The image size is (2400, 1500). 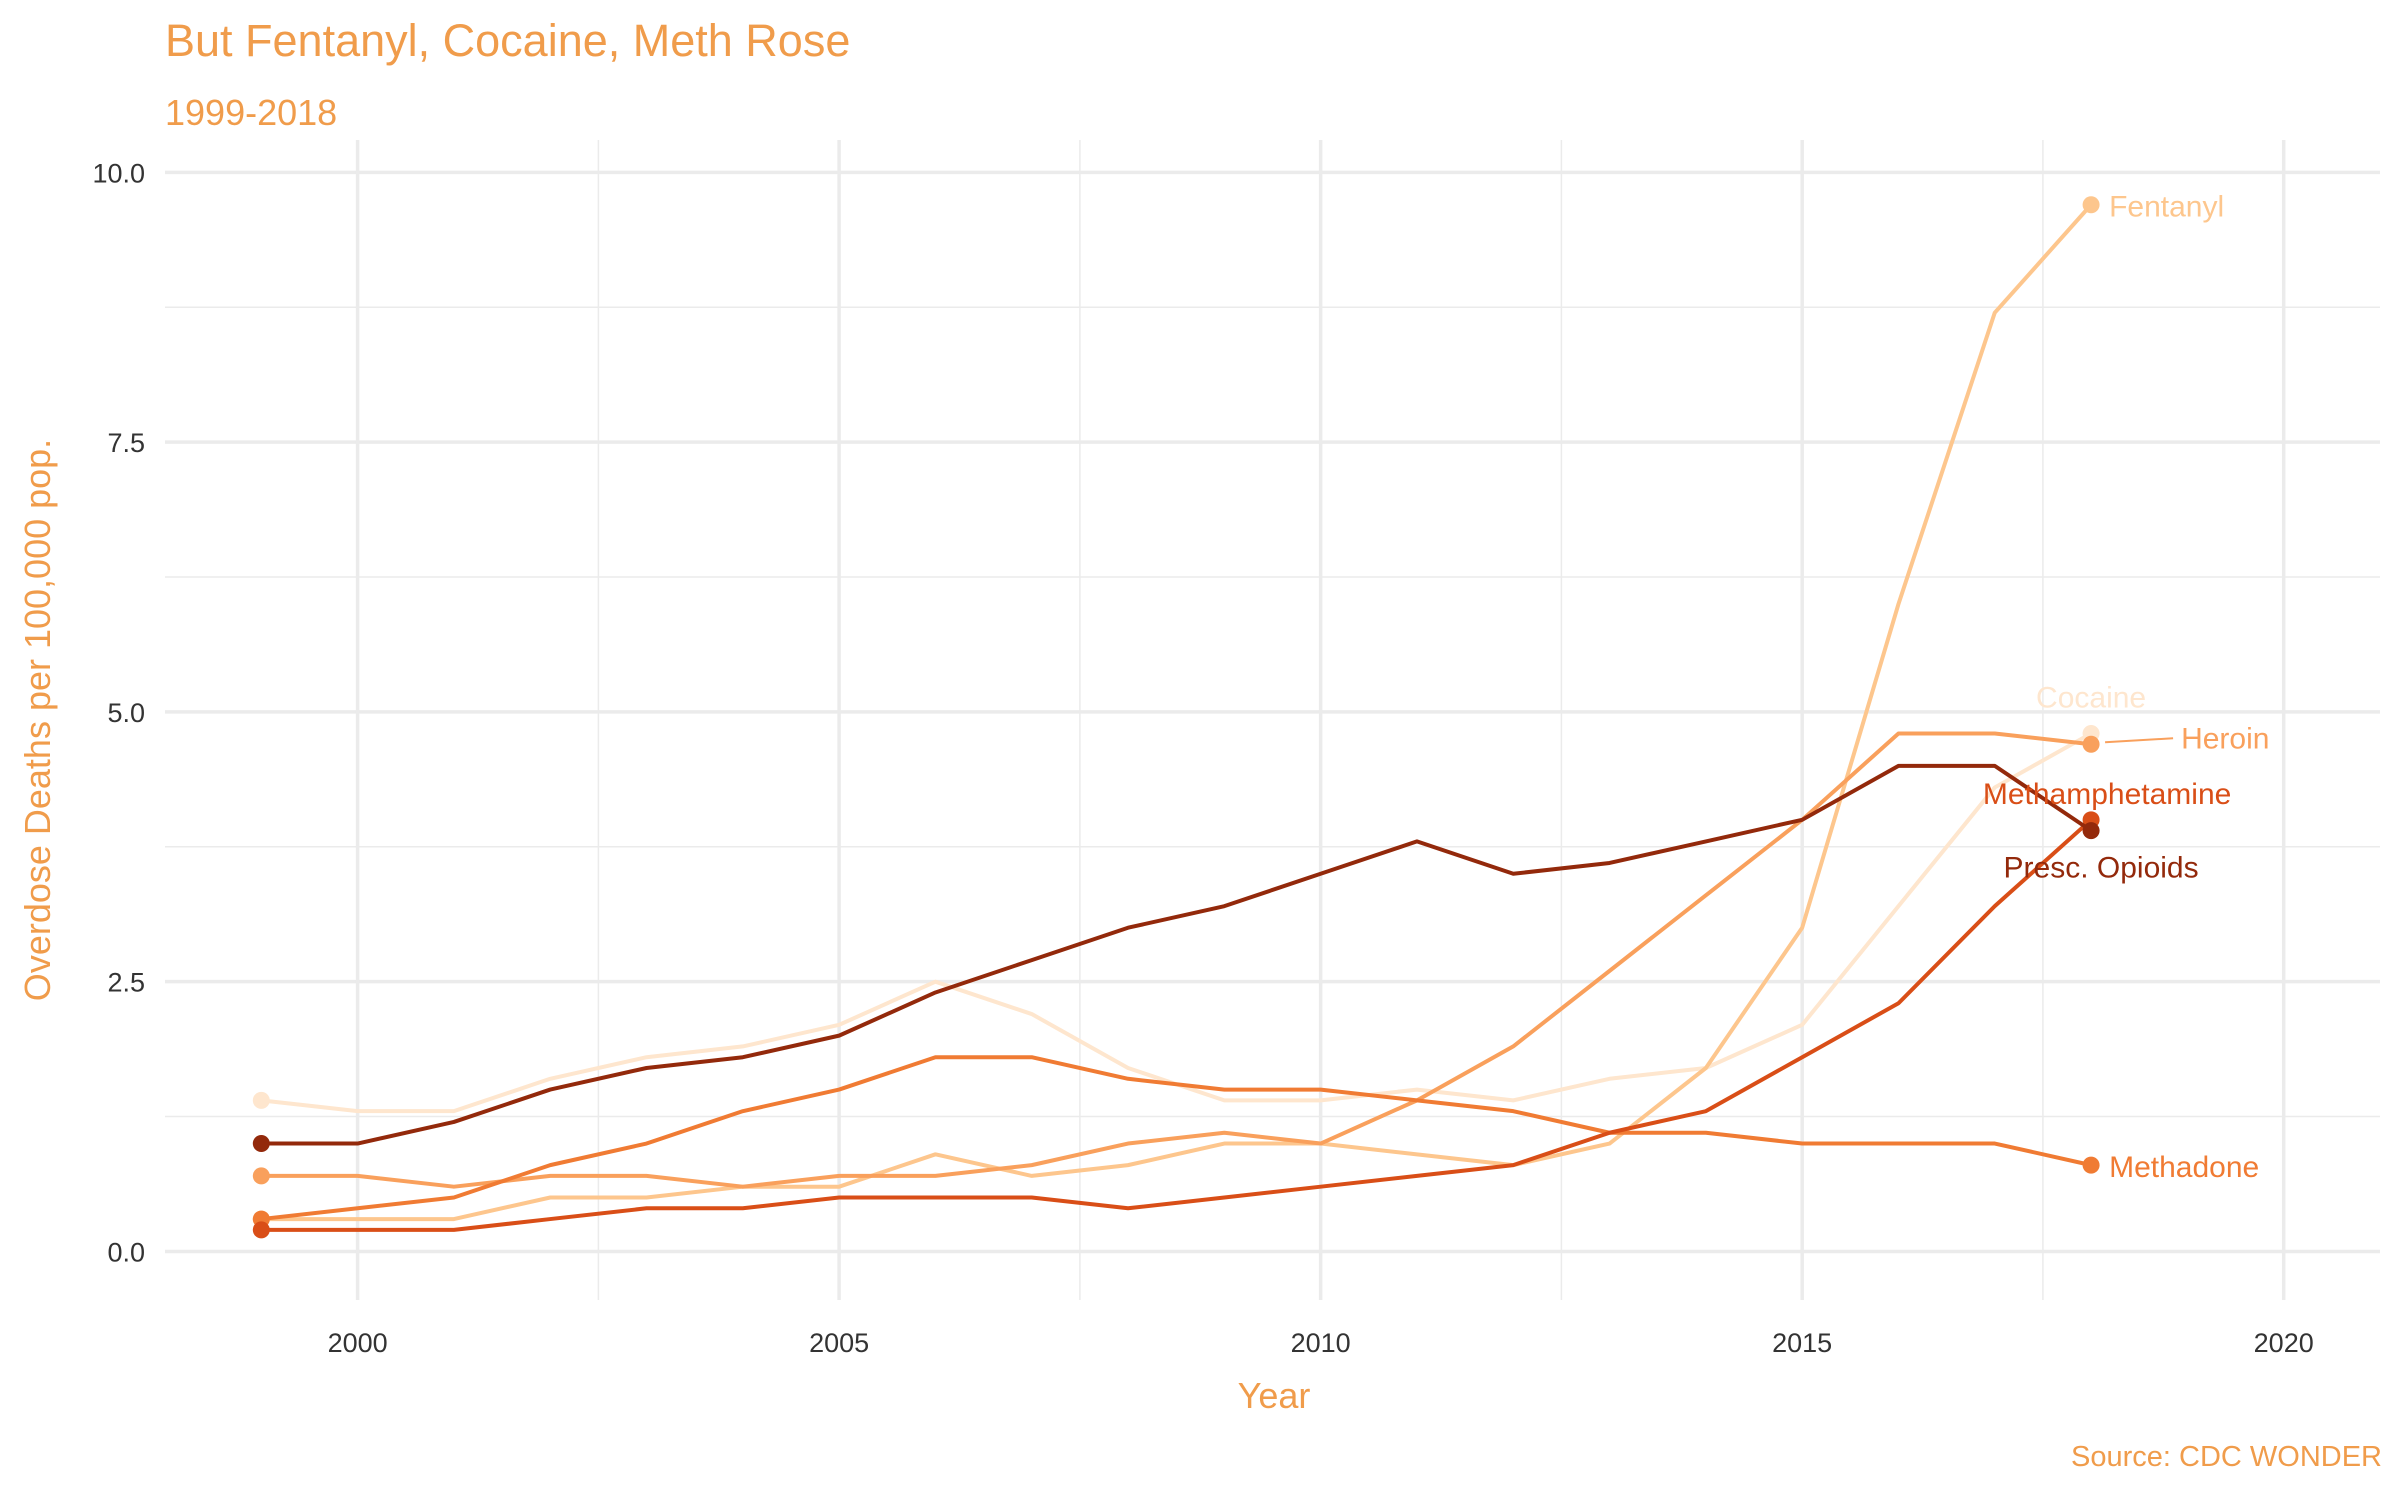 What do you see at coordinates (1176, 1138) in the screenshot?
I see `series-line-methadone` at bounding box center [1176, 1138].